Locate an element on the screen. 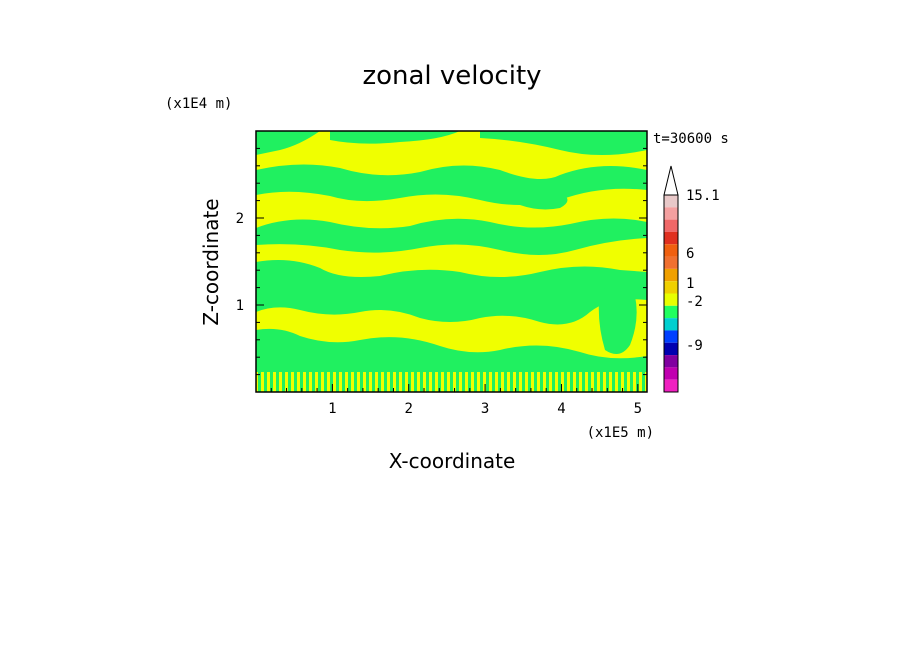 The height and width of the screenshot is (654, 904). x-tick-label: 4 is located at coordinates (561, 409).